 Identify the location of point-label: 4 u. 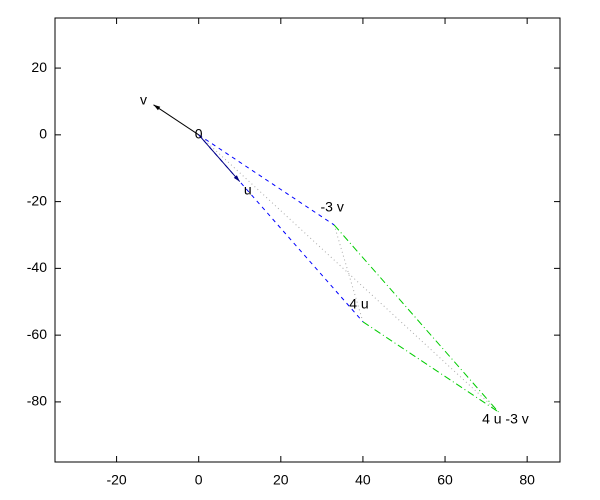
(358, 303).